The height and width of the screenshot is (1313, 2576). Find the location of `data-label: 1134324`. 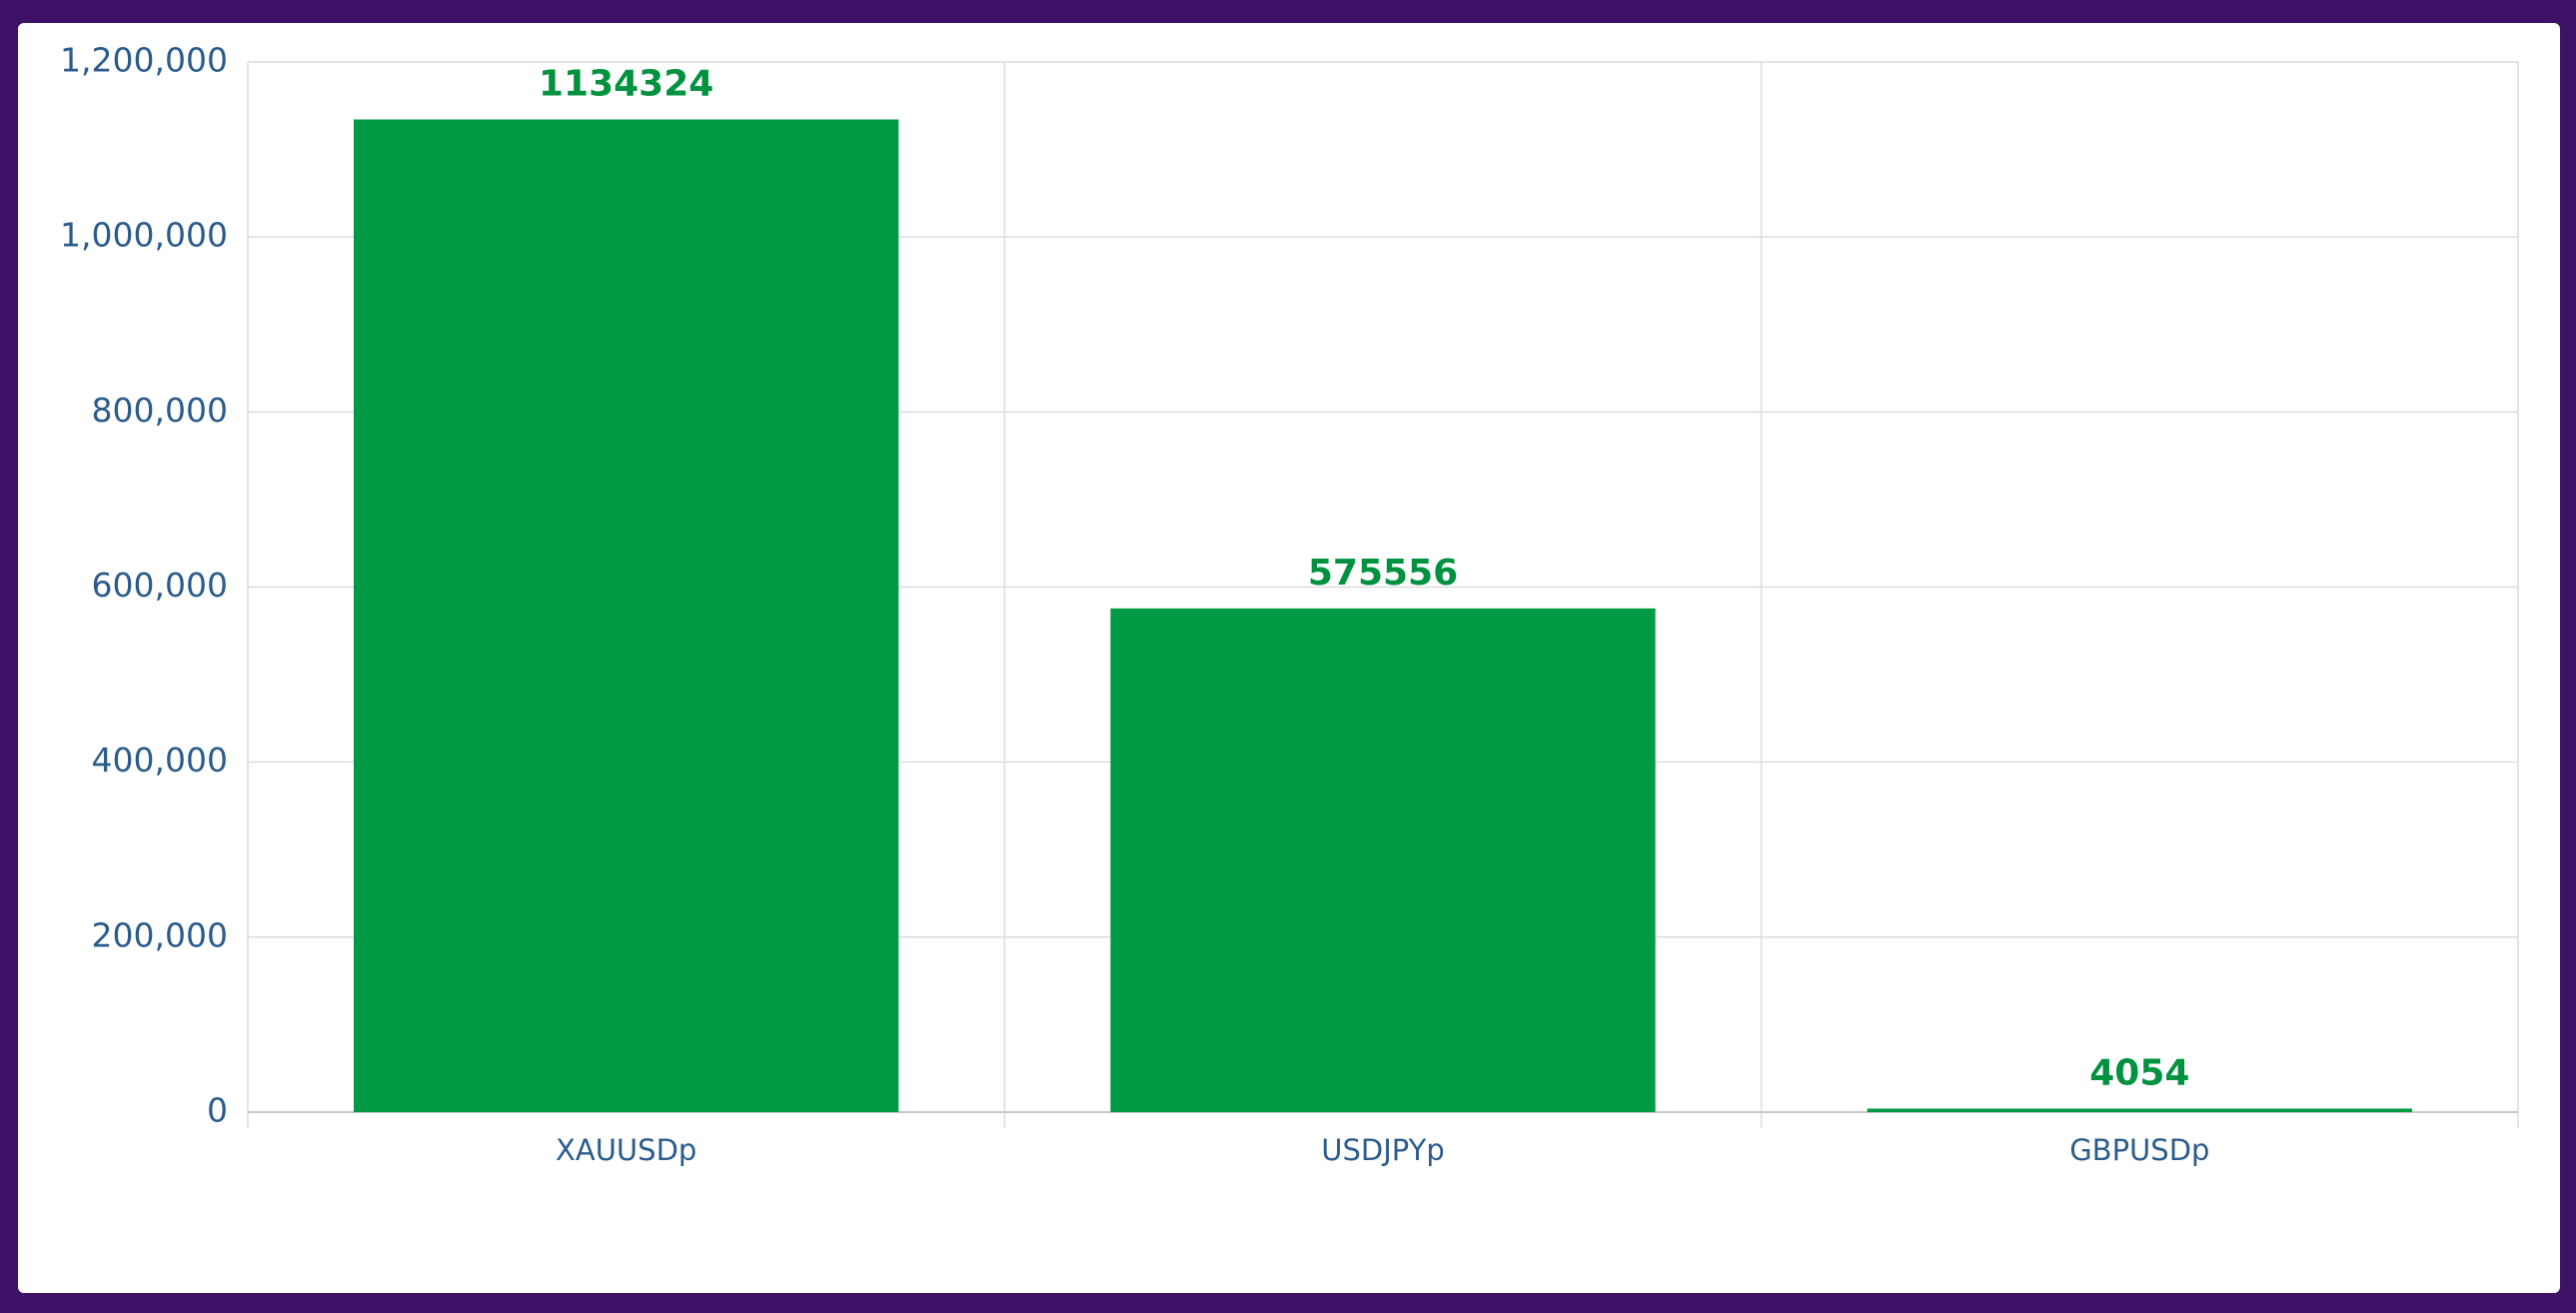

data-label: 1134324 is located at coordinates (626, 84).